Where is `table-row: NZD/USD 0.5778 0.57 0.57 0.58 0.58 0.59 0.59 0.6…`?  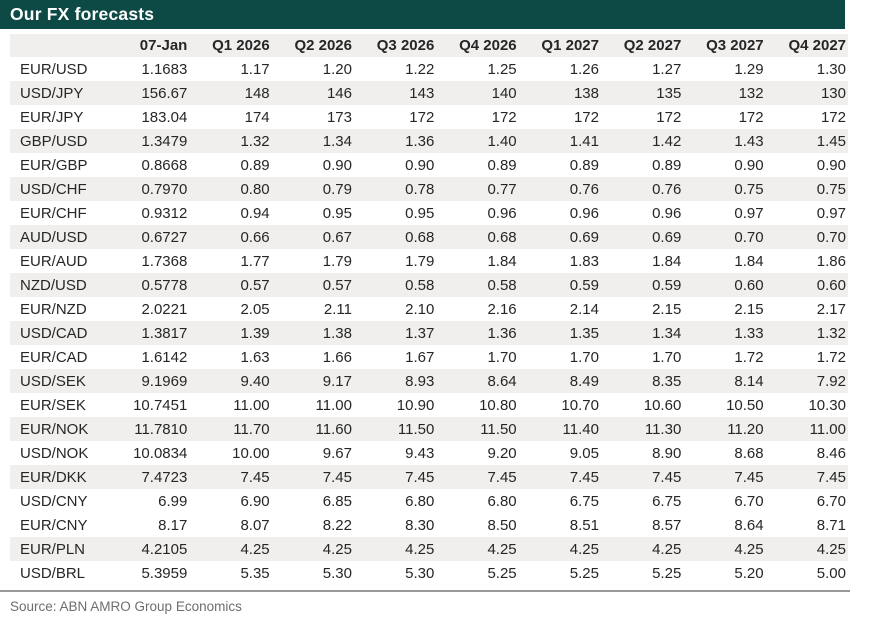
table-row: NZD/USD 0.5778 0.57 0.57 0.58 0.58 0.59 0.59 0.6… is located at coordinates (429, 285).